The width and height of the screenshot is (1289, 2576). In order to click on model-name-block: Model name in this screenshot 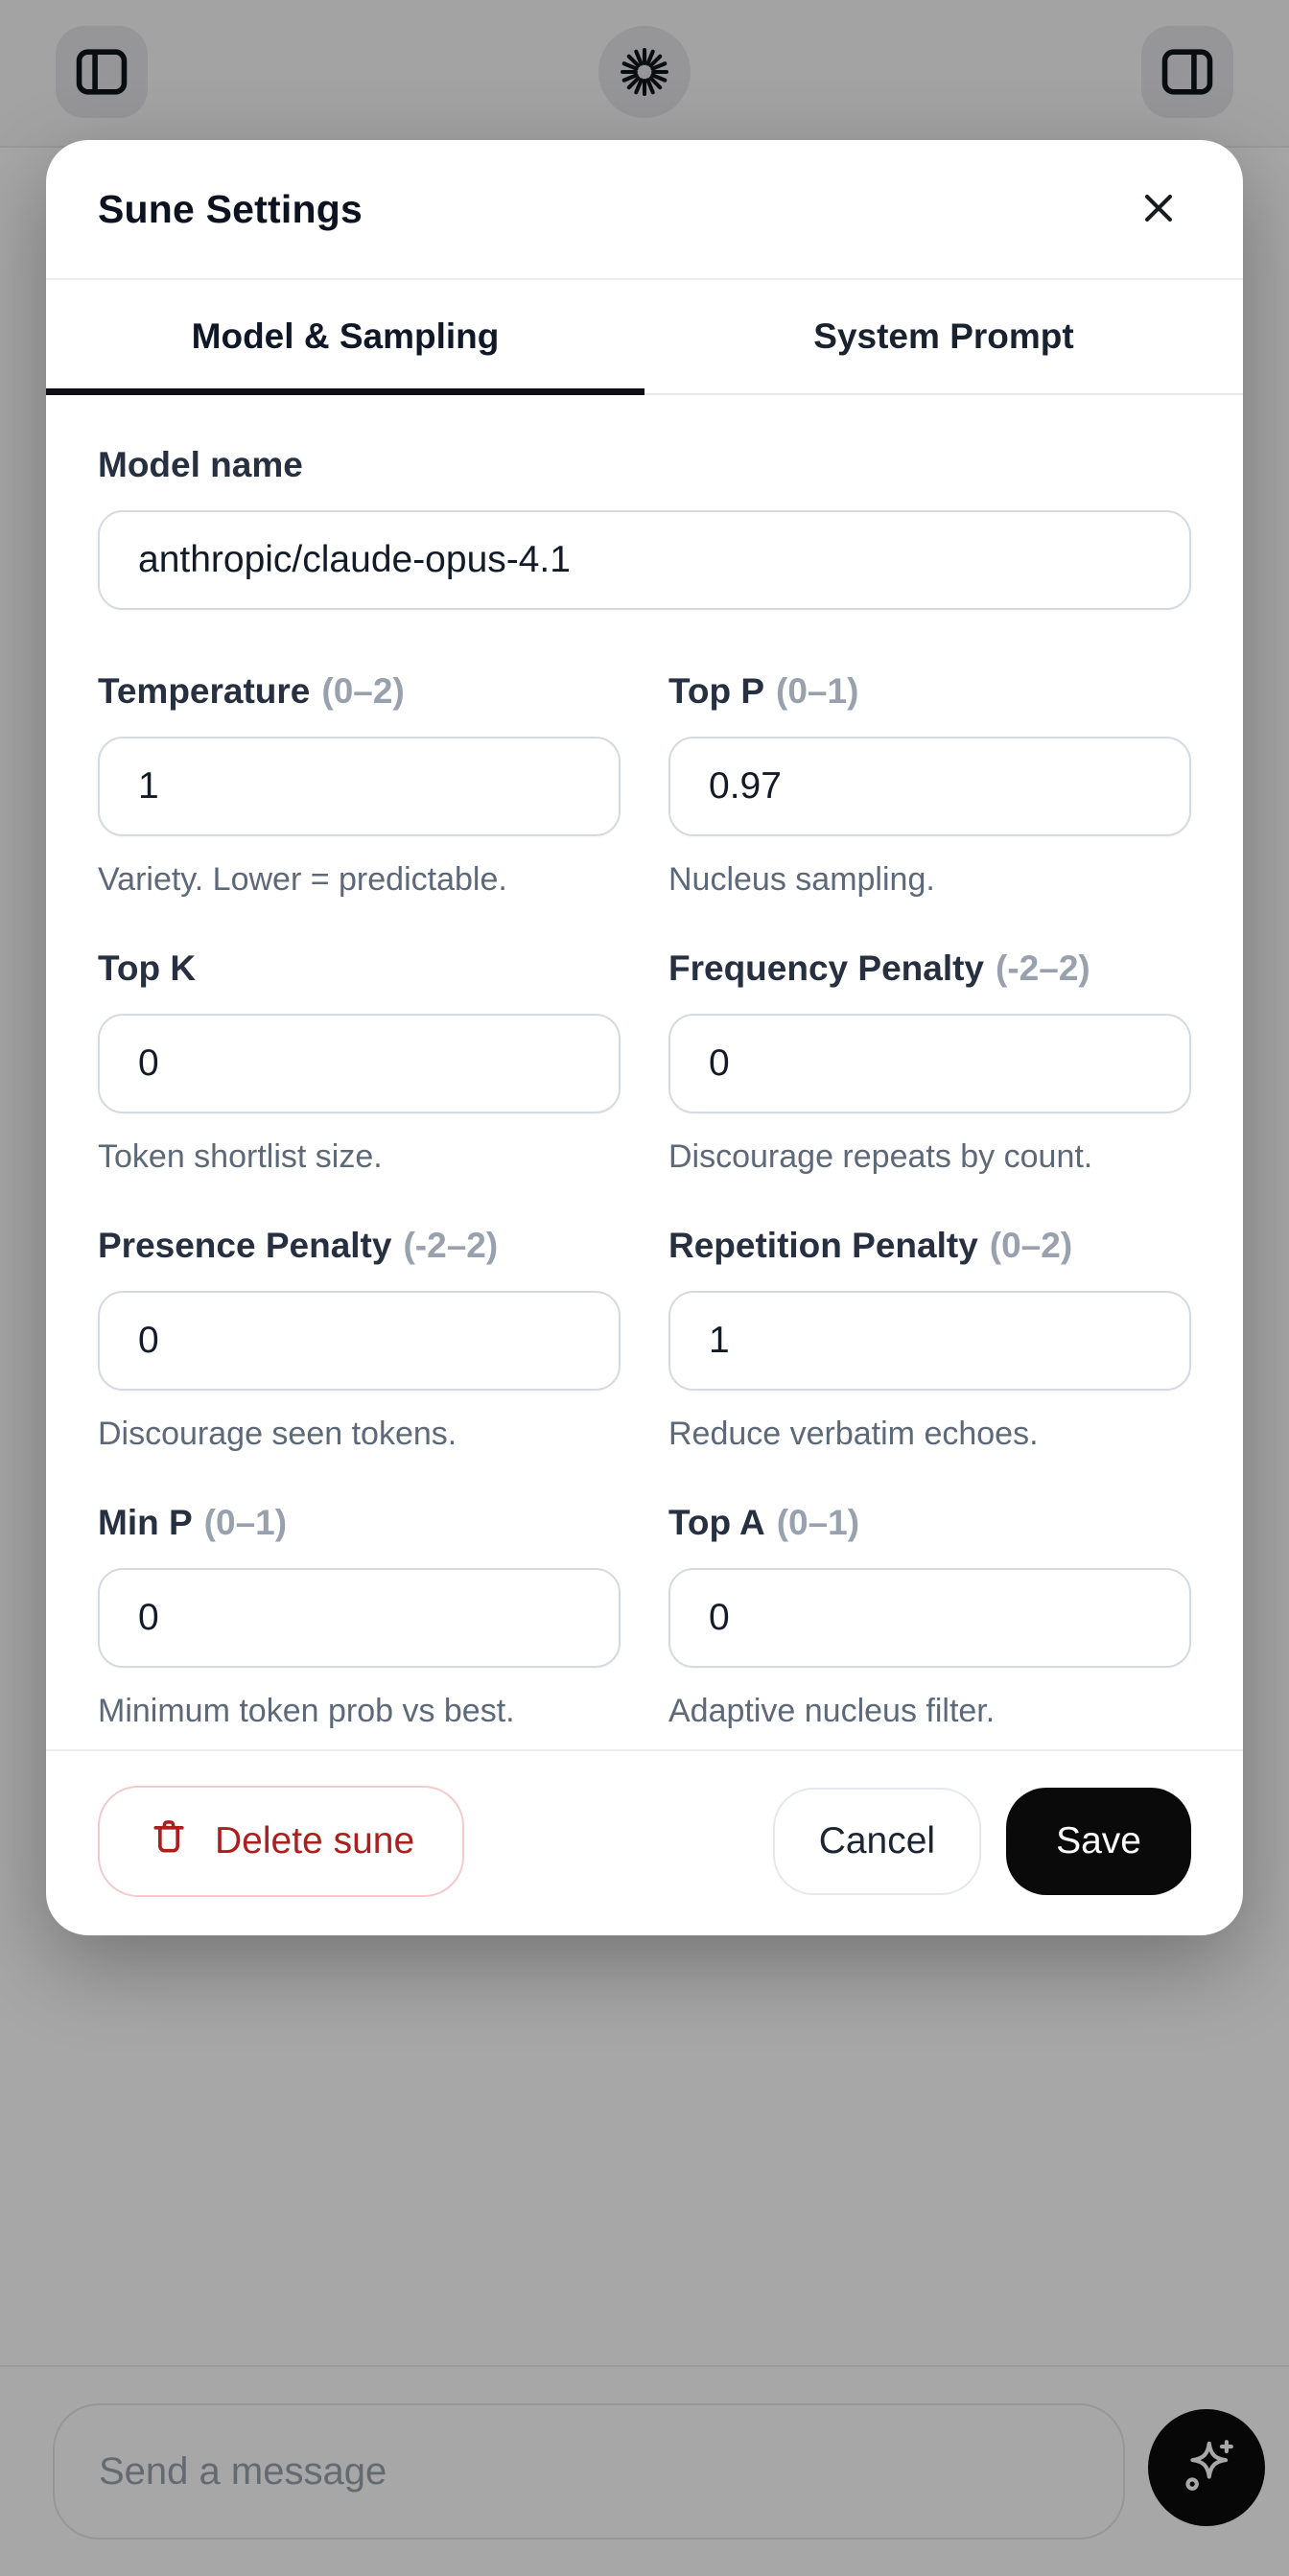, I will do `click(644, 527)`.